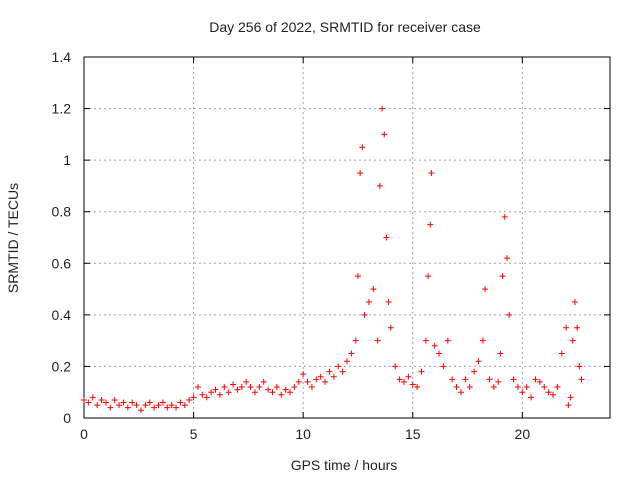 The height and width of the screenshot is (480, 640). What do you see at coordinates (62, 57) in the screenshot?
I see `y-tick-label: 1.4` at bounding box center [62, 57].